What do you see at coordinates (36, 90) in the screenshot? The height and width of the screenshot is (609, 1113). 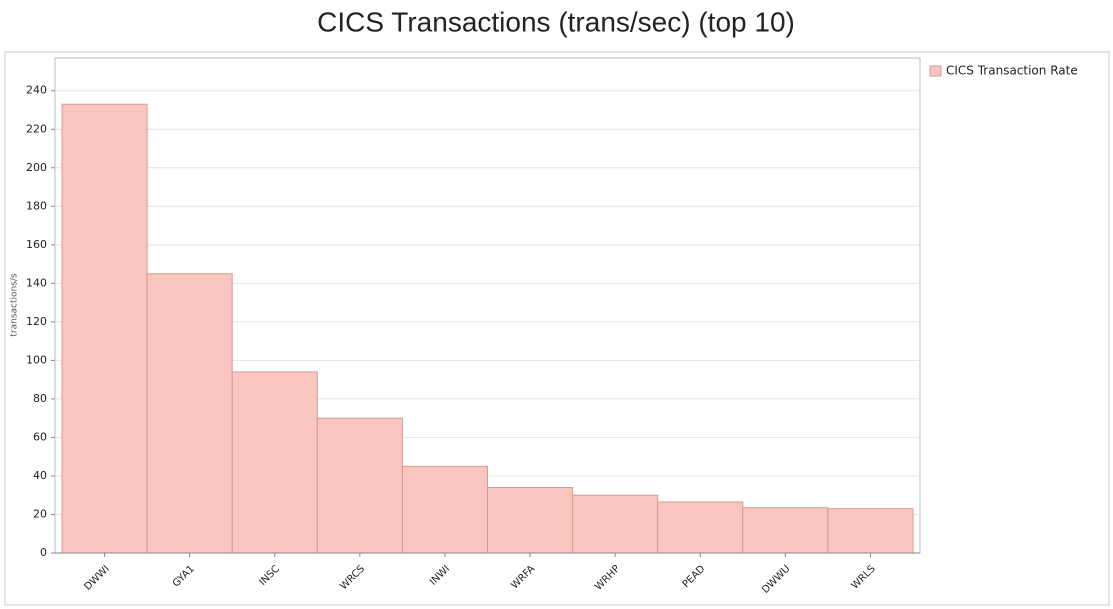 I see `y-tick-label: 240` at bounding box center [36, 90].